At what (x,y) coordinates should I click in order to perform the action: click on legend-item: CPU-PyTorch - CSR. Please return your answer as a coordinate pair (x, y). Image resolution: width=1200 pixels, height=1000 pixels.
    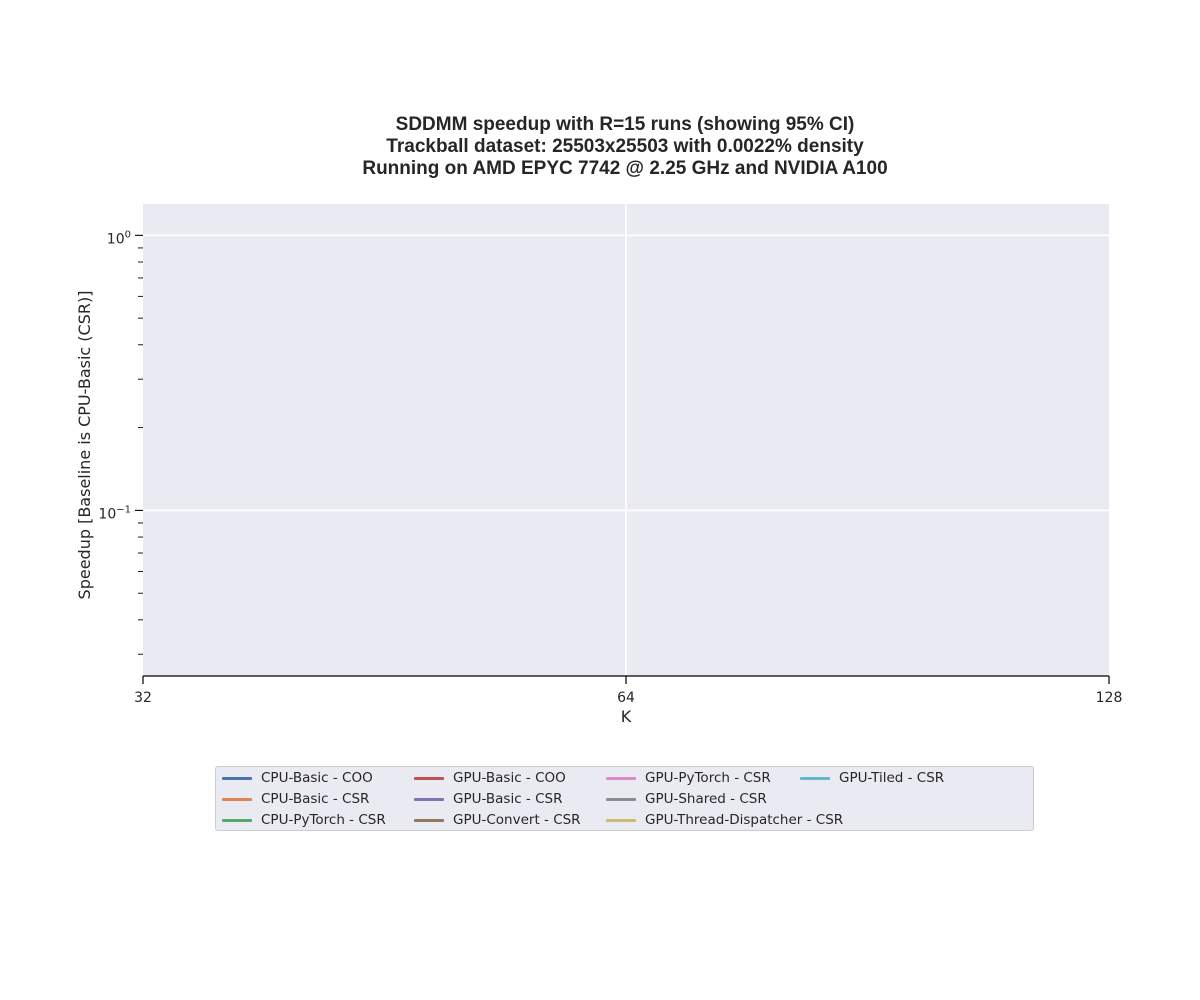
    Looking at the image, I should click on (304, 820).